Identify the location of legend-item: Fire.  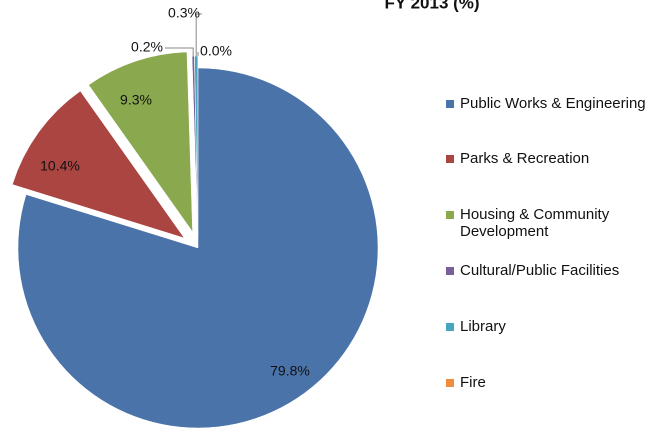
(556, 382).